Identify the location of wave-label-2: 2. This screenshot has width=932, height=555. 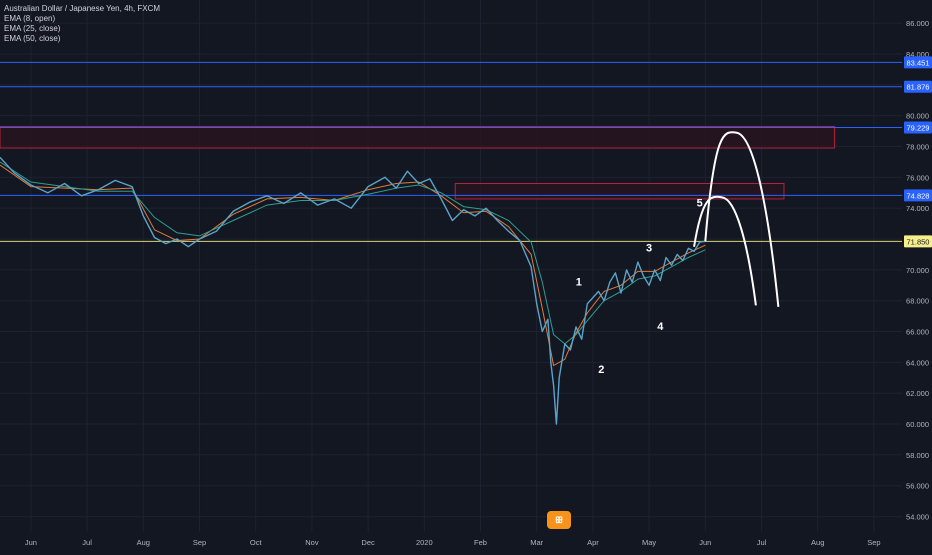
(601, 370).